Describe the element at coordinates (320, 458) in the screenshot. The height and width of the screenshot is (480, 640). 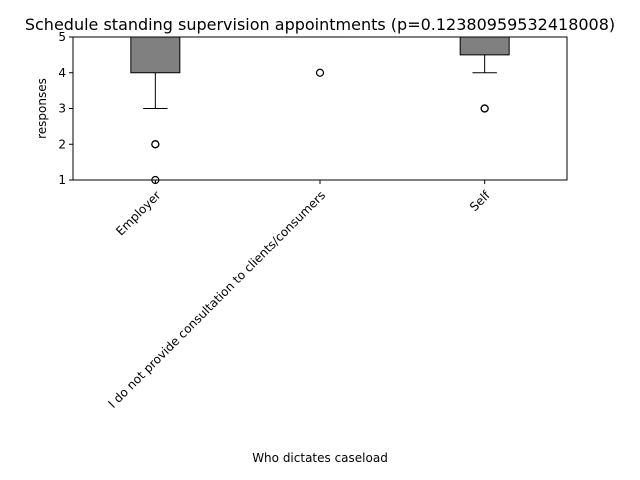
I see `x-axis-label: Who dictates caseload` at that location.